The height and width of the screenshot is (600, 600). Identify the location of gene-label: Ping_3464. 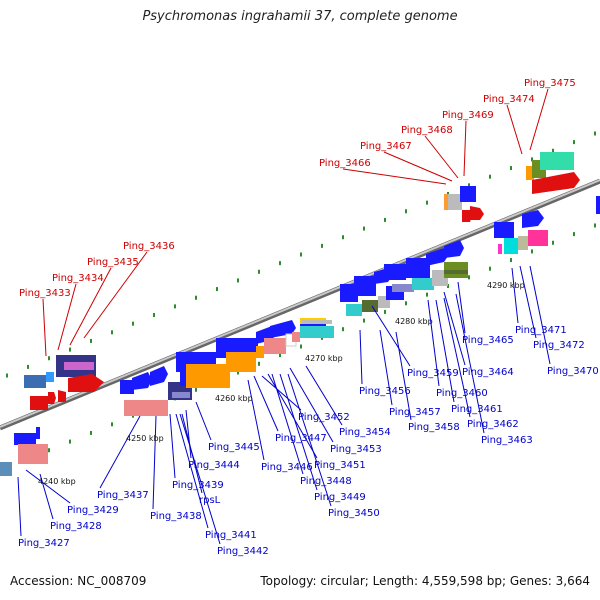
(488, 372).